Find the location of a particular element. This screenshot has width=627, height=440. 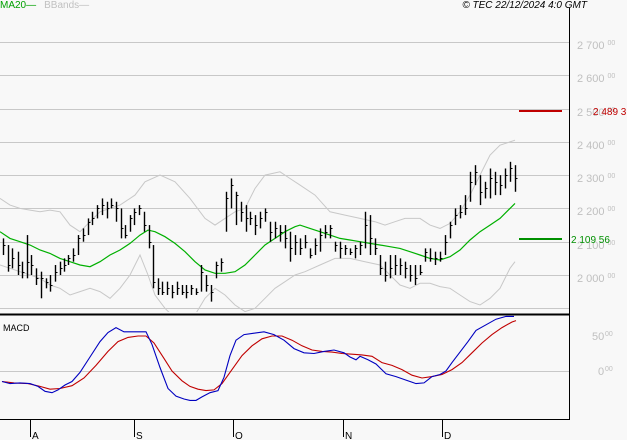

legend-bbands: BBands— is located at coordinates (67, 5).